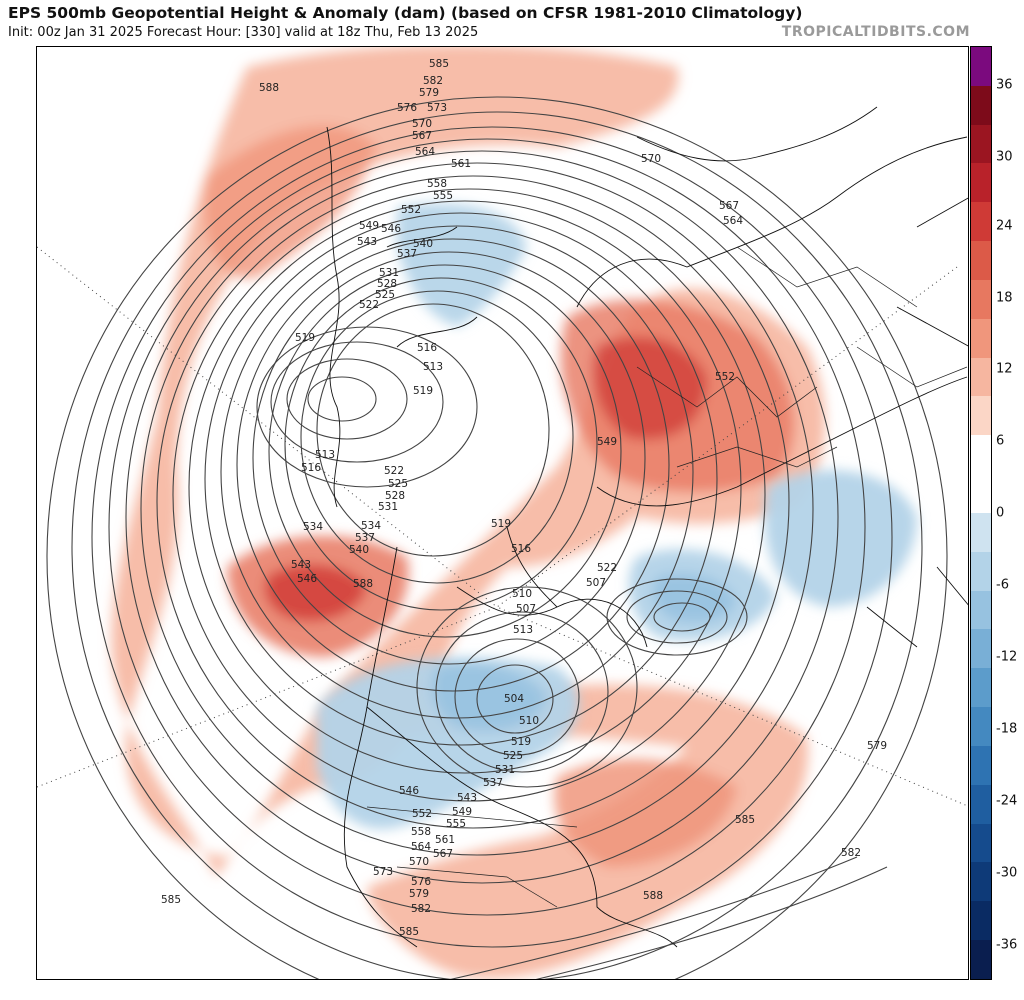 This screenshot has width=1024, height=1000. Describe the element at coordinates (514, 699) in the screenshot. I see `contour-label: 504` at that location.